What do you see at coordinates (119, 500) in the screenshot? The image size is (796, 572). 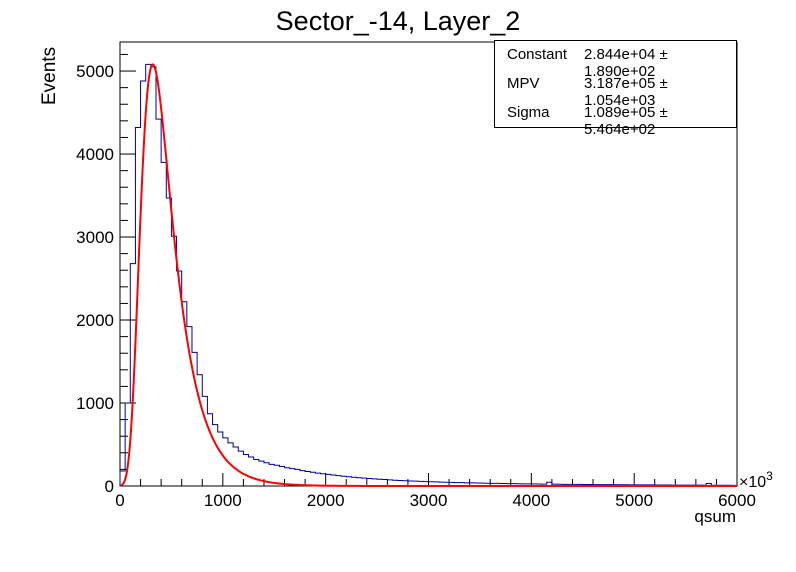 I see `x-tick-label: 0` at bounding box center [119, 500].